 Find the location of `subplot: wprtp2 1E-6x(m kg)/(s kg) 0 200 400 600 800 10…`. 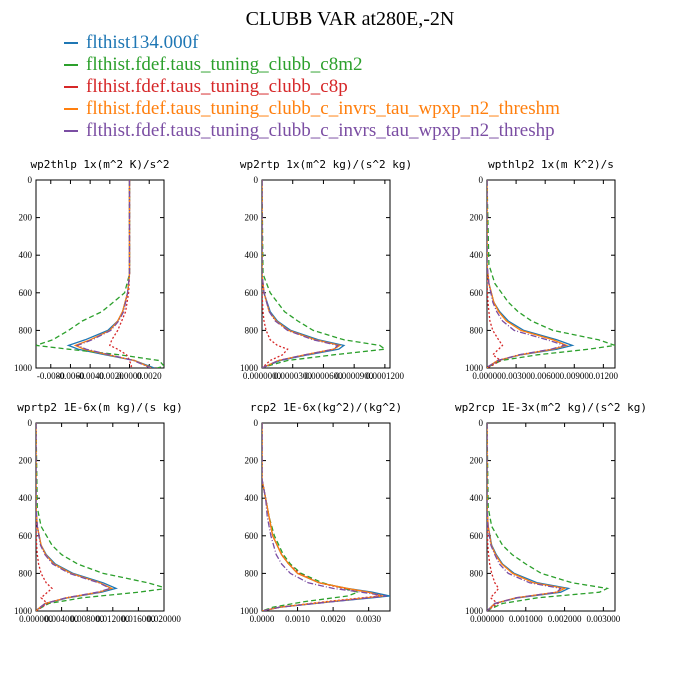

subplot: wprtp2 1E-6x(m kg)/(s kg) 0 200 400 600 800 10… is located at coordinates (98, 512).